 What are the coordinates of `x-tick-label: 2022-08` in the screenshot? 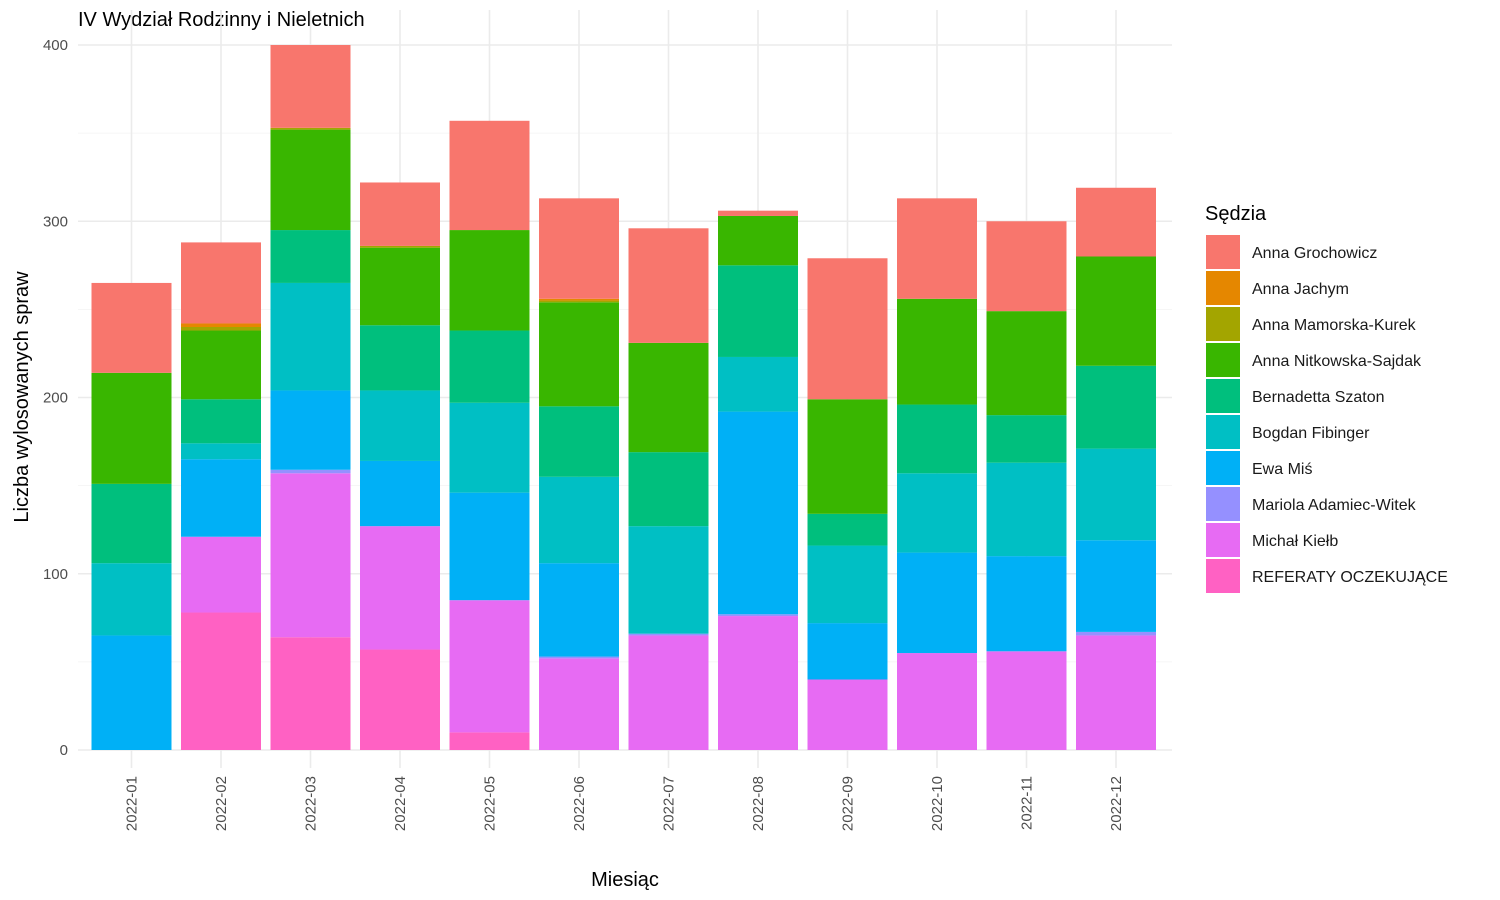 It's located at (758, 803).